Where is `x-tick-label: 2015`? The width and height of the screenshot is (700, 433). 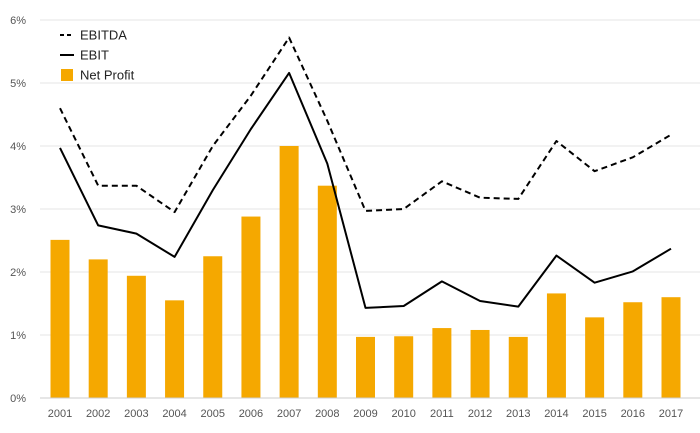 x-tick-label: 2015 is located at coordinates (594, 414).